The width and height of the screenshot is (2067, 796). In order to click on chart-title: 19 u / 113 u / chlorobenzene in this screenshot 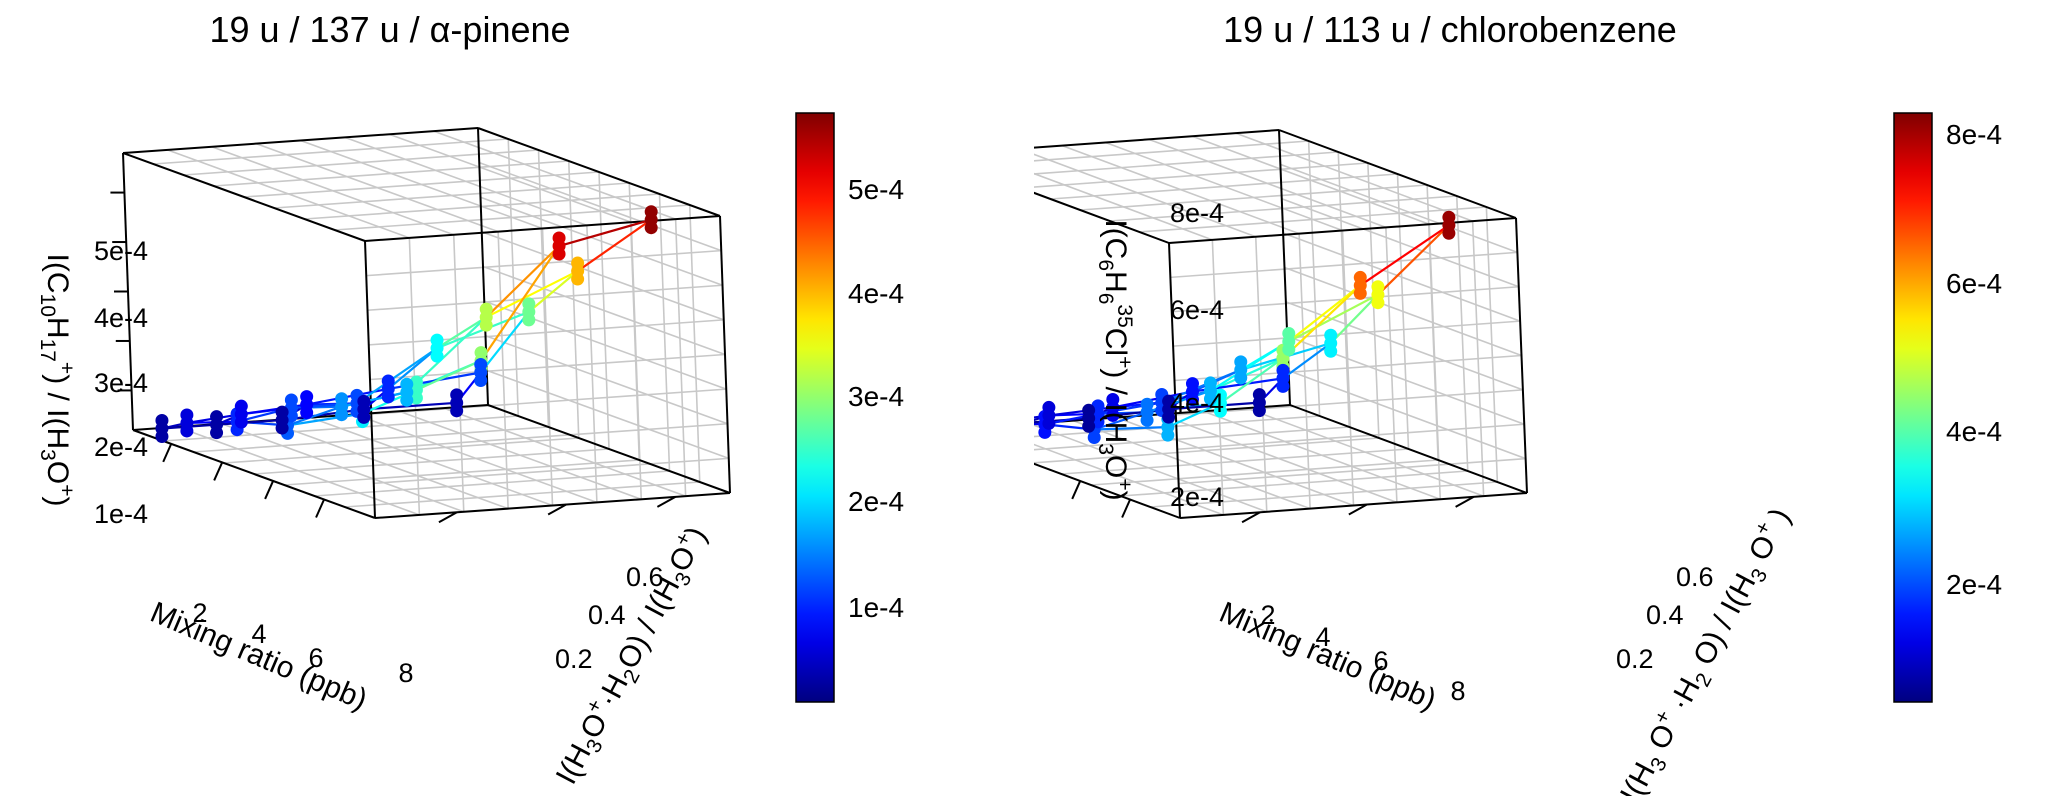, I will do `click(1450, 29)`.